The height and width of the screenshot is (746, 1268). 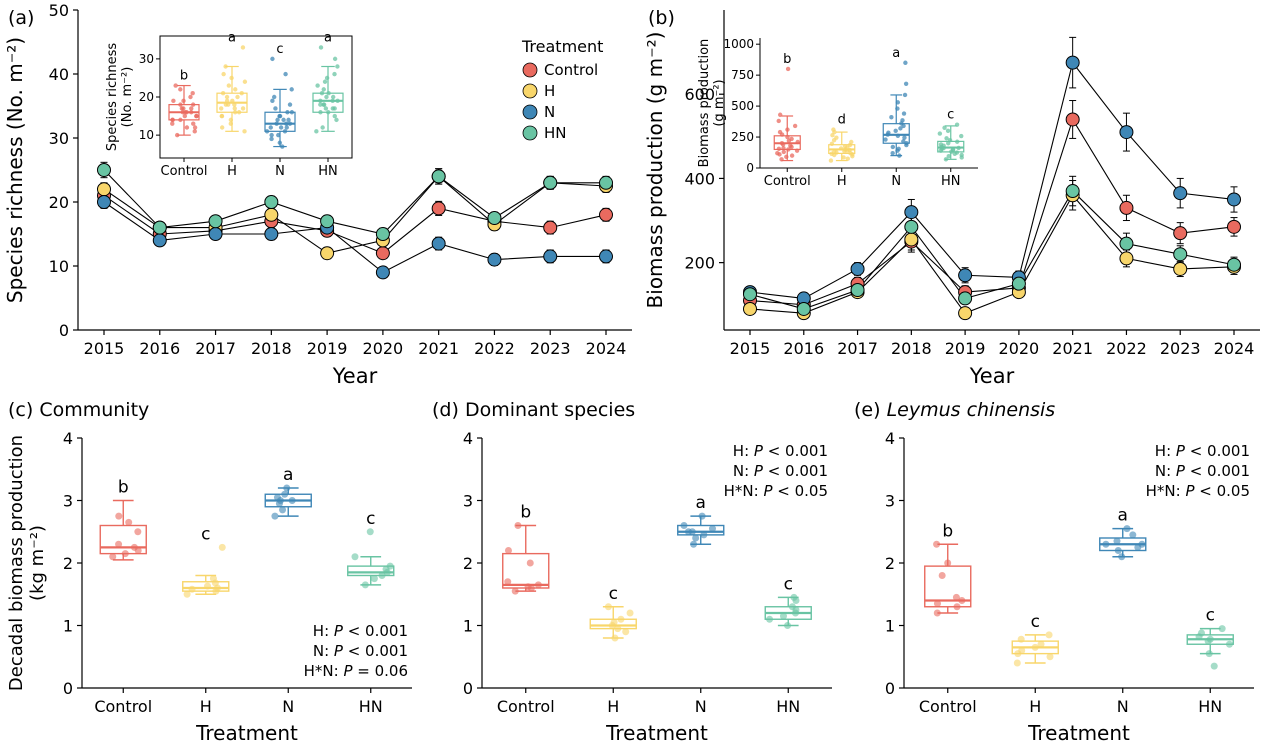 I want to click on svg-text: 1000, so click(x=738, y=44).